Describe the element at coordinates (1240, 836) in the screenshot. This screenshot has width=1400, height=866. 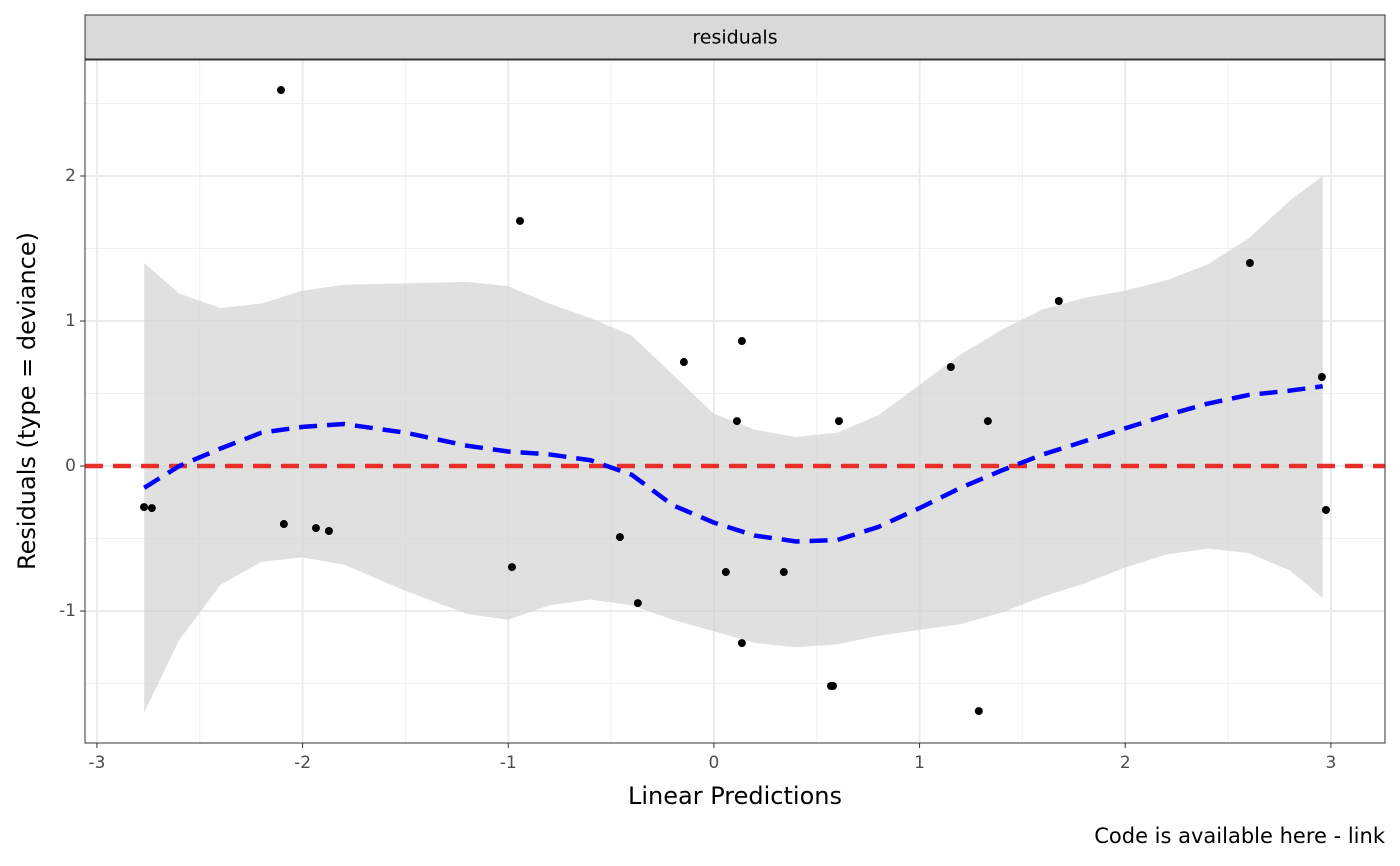
I see `caption: Code is available here - link` at that location.